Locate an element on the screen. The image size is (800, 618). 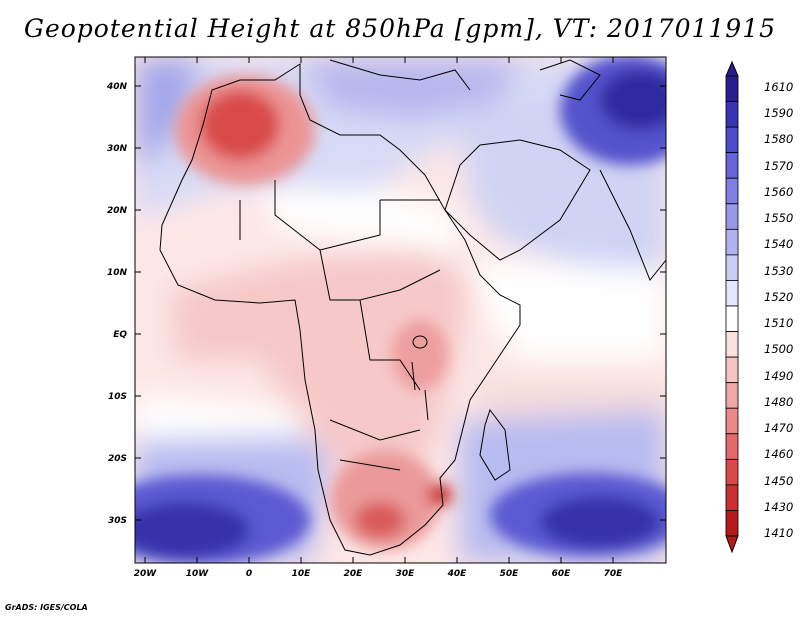
lat-label: 10S is located at coordinates (117, 397).